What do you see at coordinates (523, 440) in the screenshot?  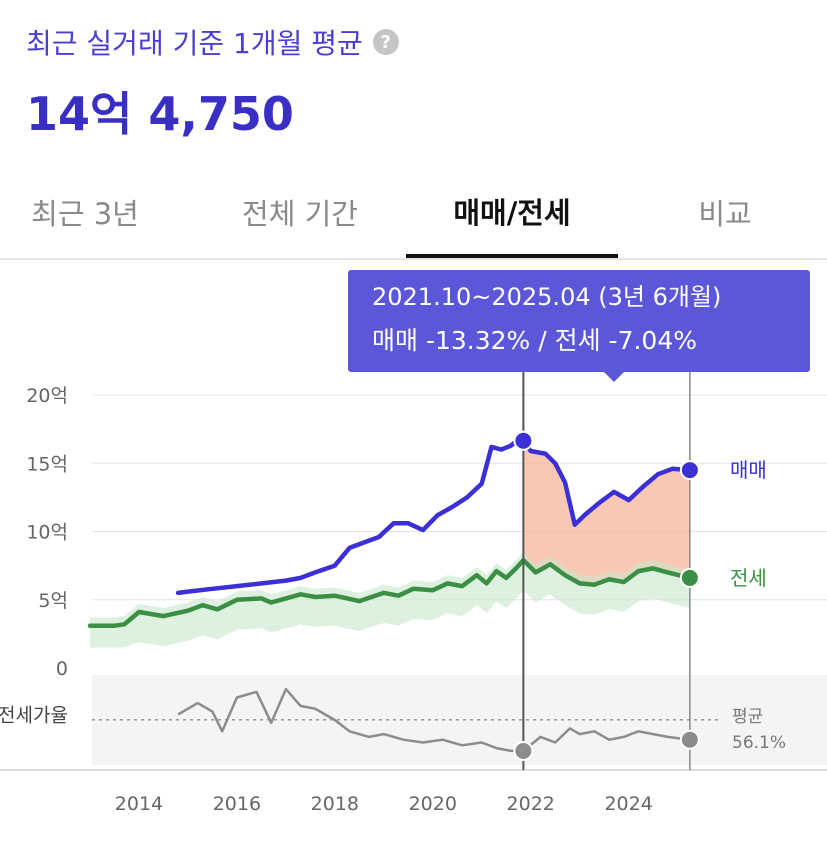 I see `sale-start-marker` at bounding box center [523, 440].